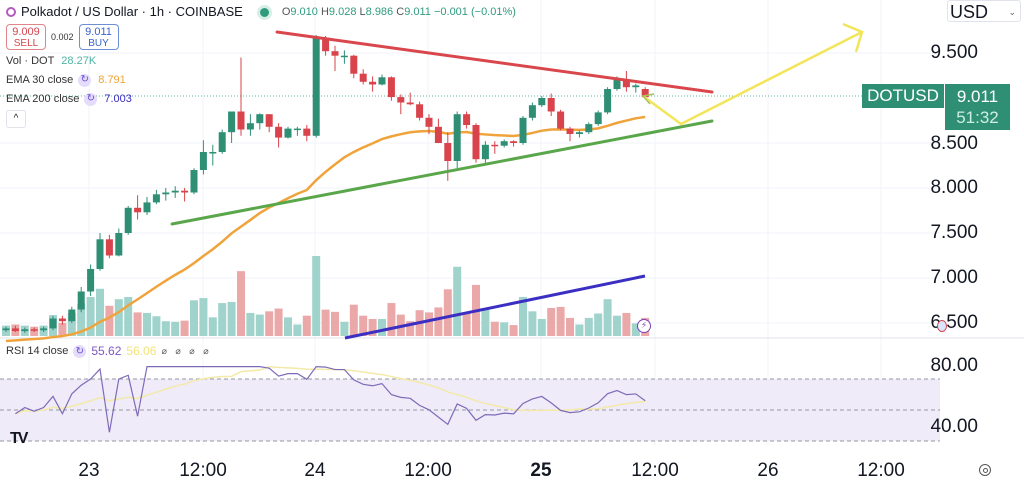 This screenshot has width=1024, height=488. I want to click on volume-value: 28.27K, so click(79, 61).